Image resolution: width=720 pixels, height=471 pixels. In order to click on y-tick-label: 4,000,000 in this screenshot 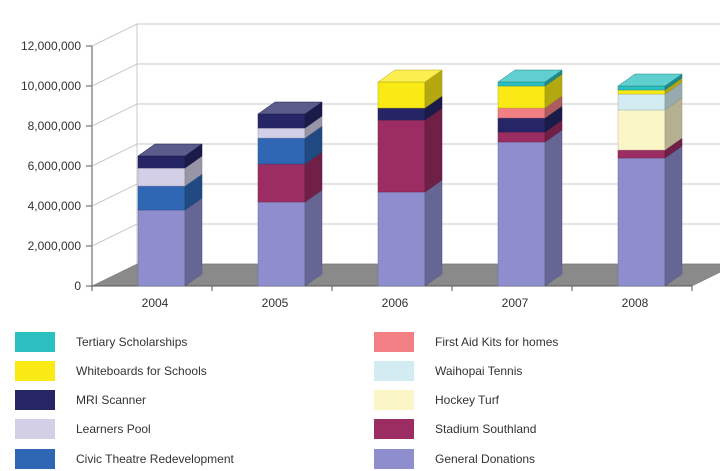, I will do `click(55, 206)`.